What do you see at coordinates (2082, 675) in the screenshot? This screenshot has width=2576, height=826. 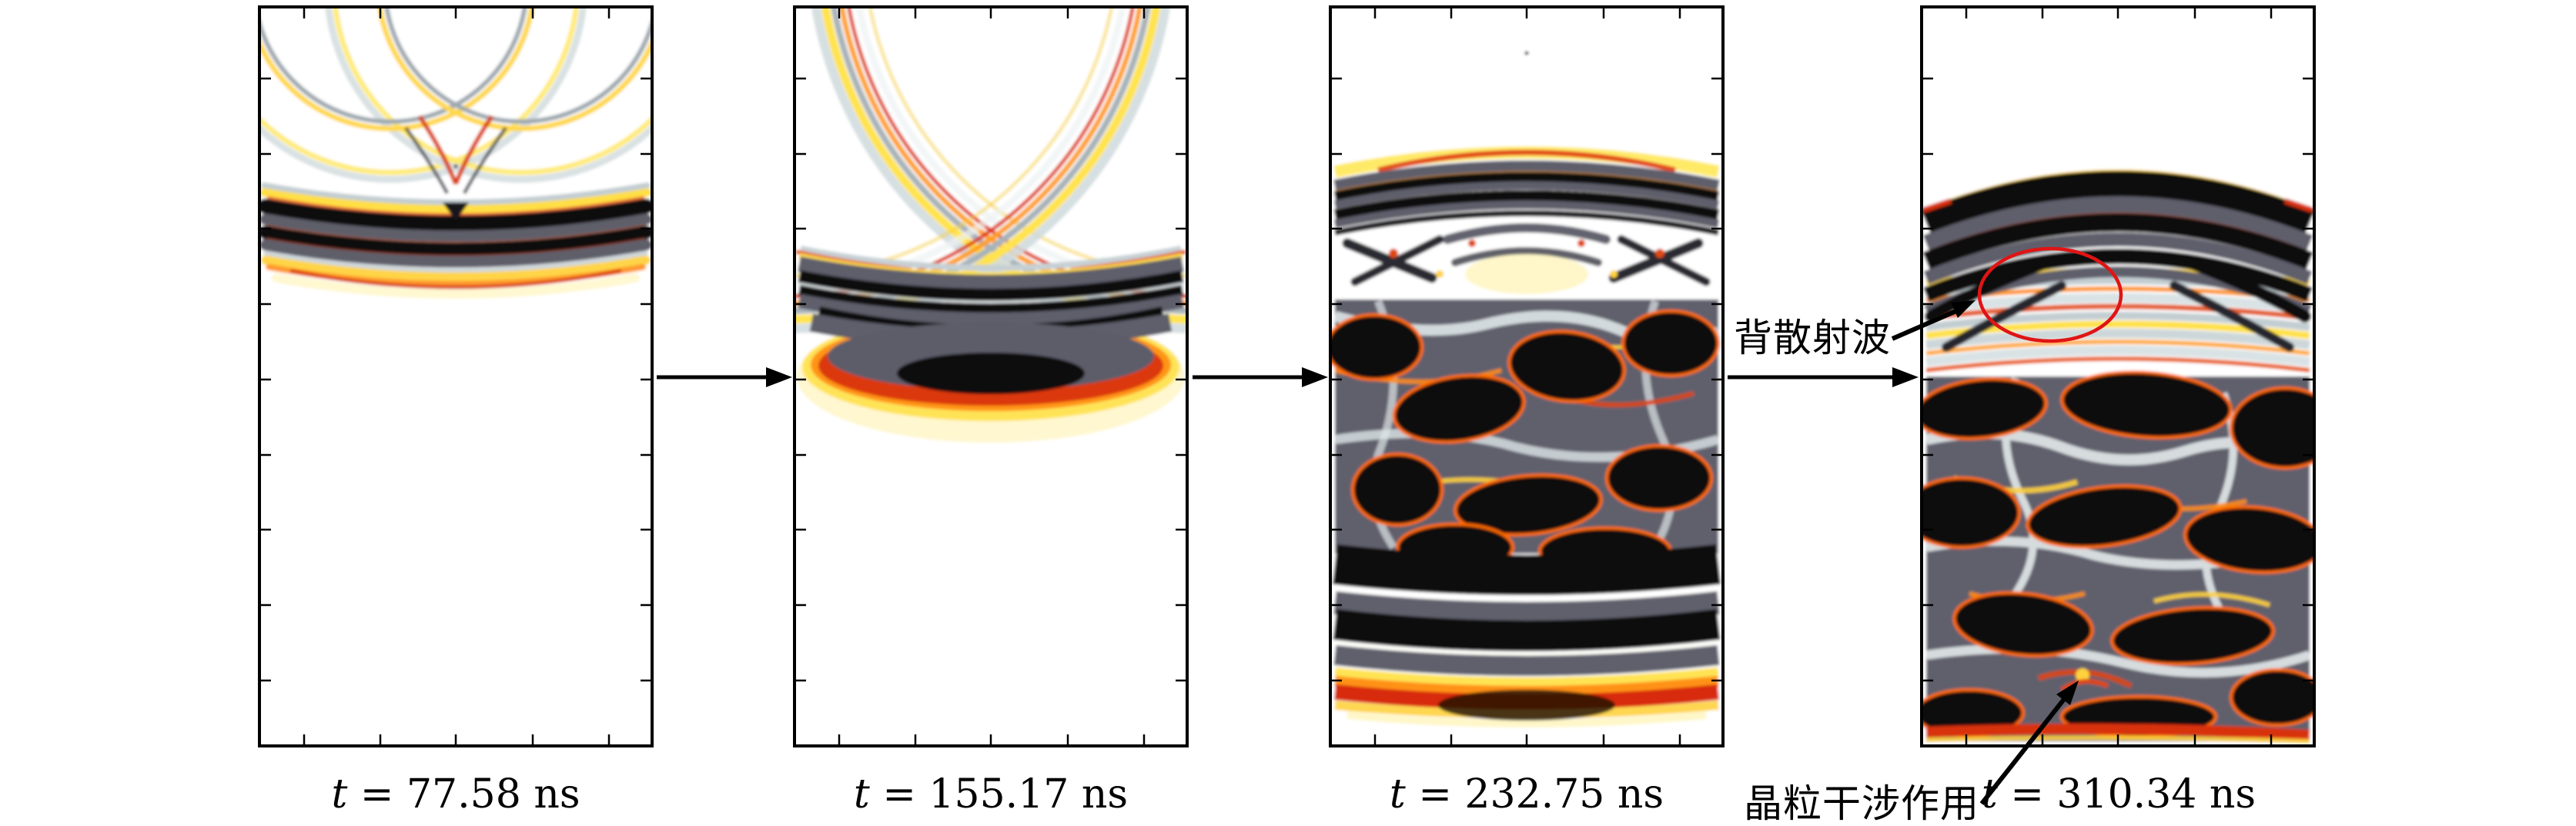 I see `interference-junction` at bounding box center [2082, 675].